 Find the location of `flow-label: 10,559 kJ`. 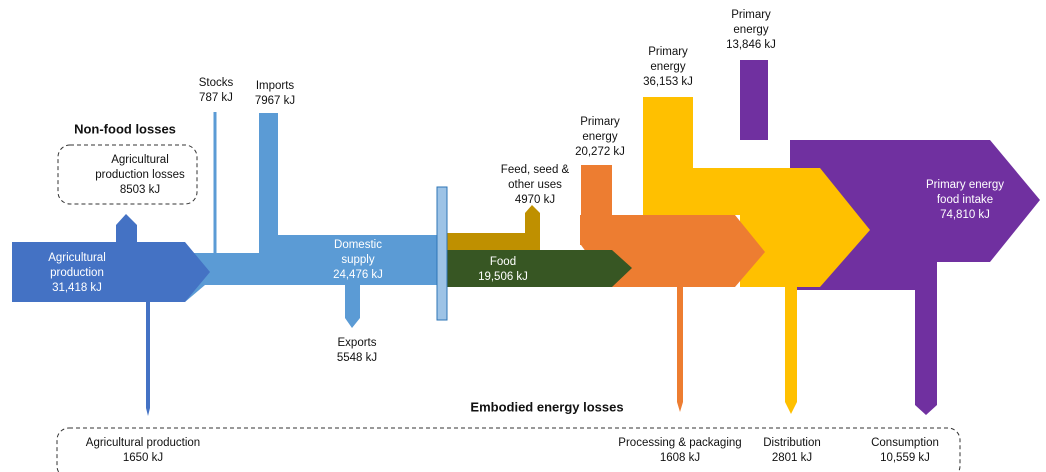

flow-label: 10,559 kJ is located at coordinates (905, 458).